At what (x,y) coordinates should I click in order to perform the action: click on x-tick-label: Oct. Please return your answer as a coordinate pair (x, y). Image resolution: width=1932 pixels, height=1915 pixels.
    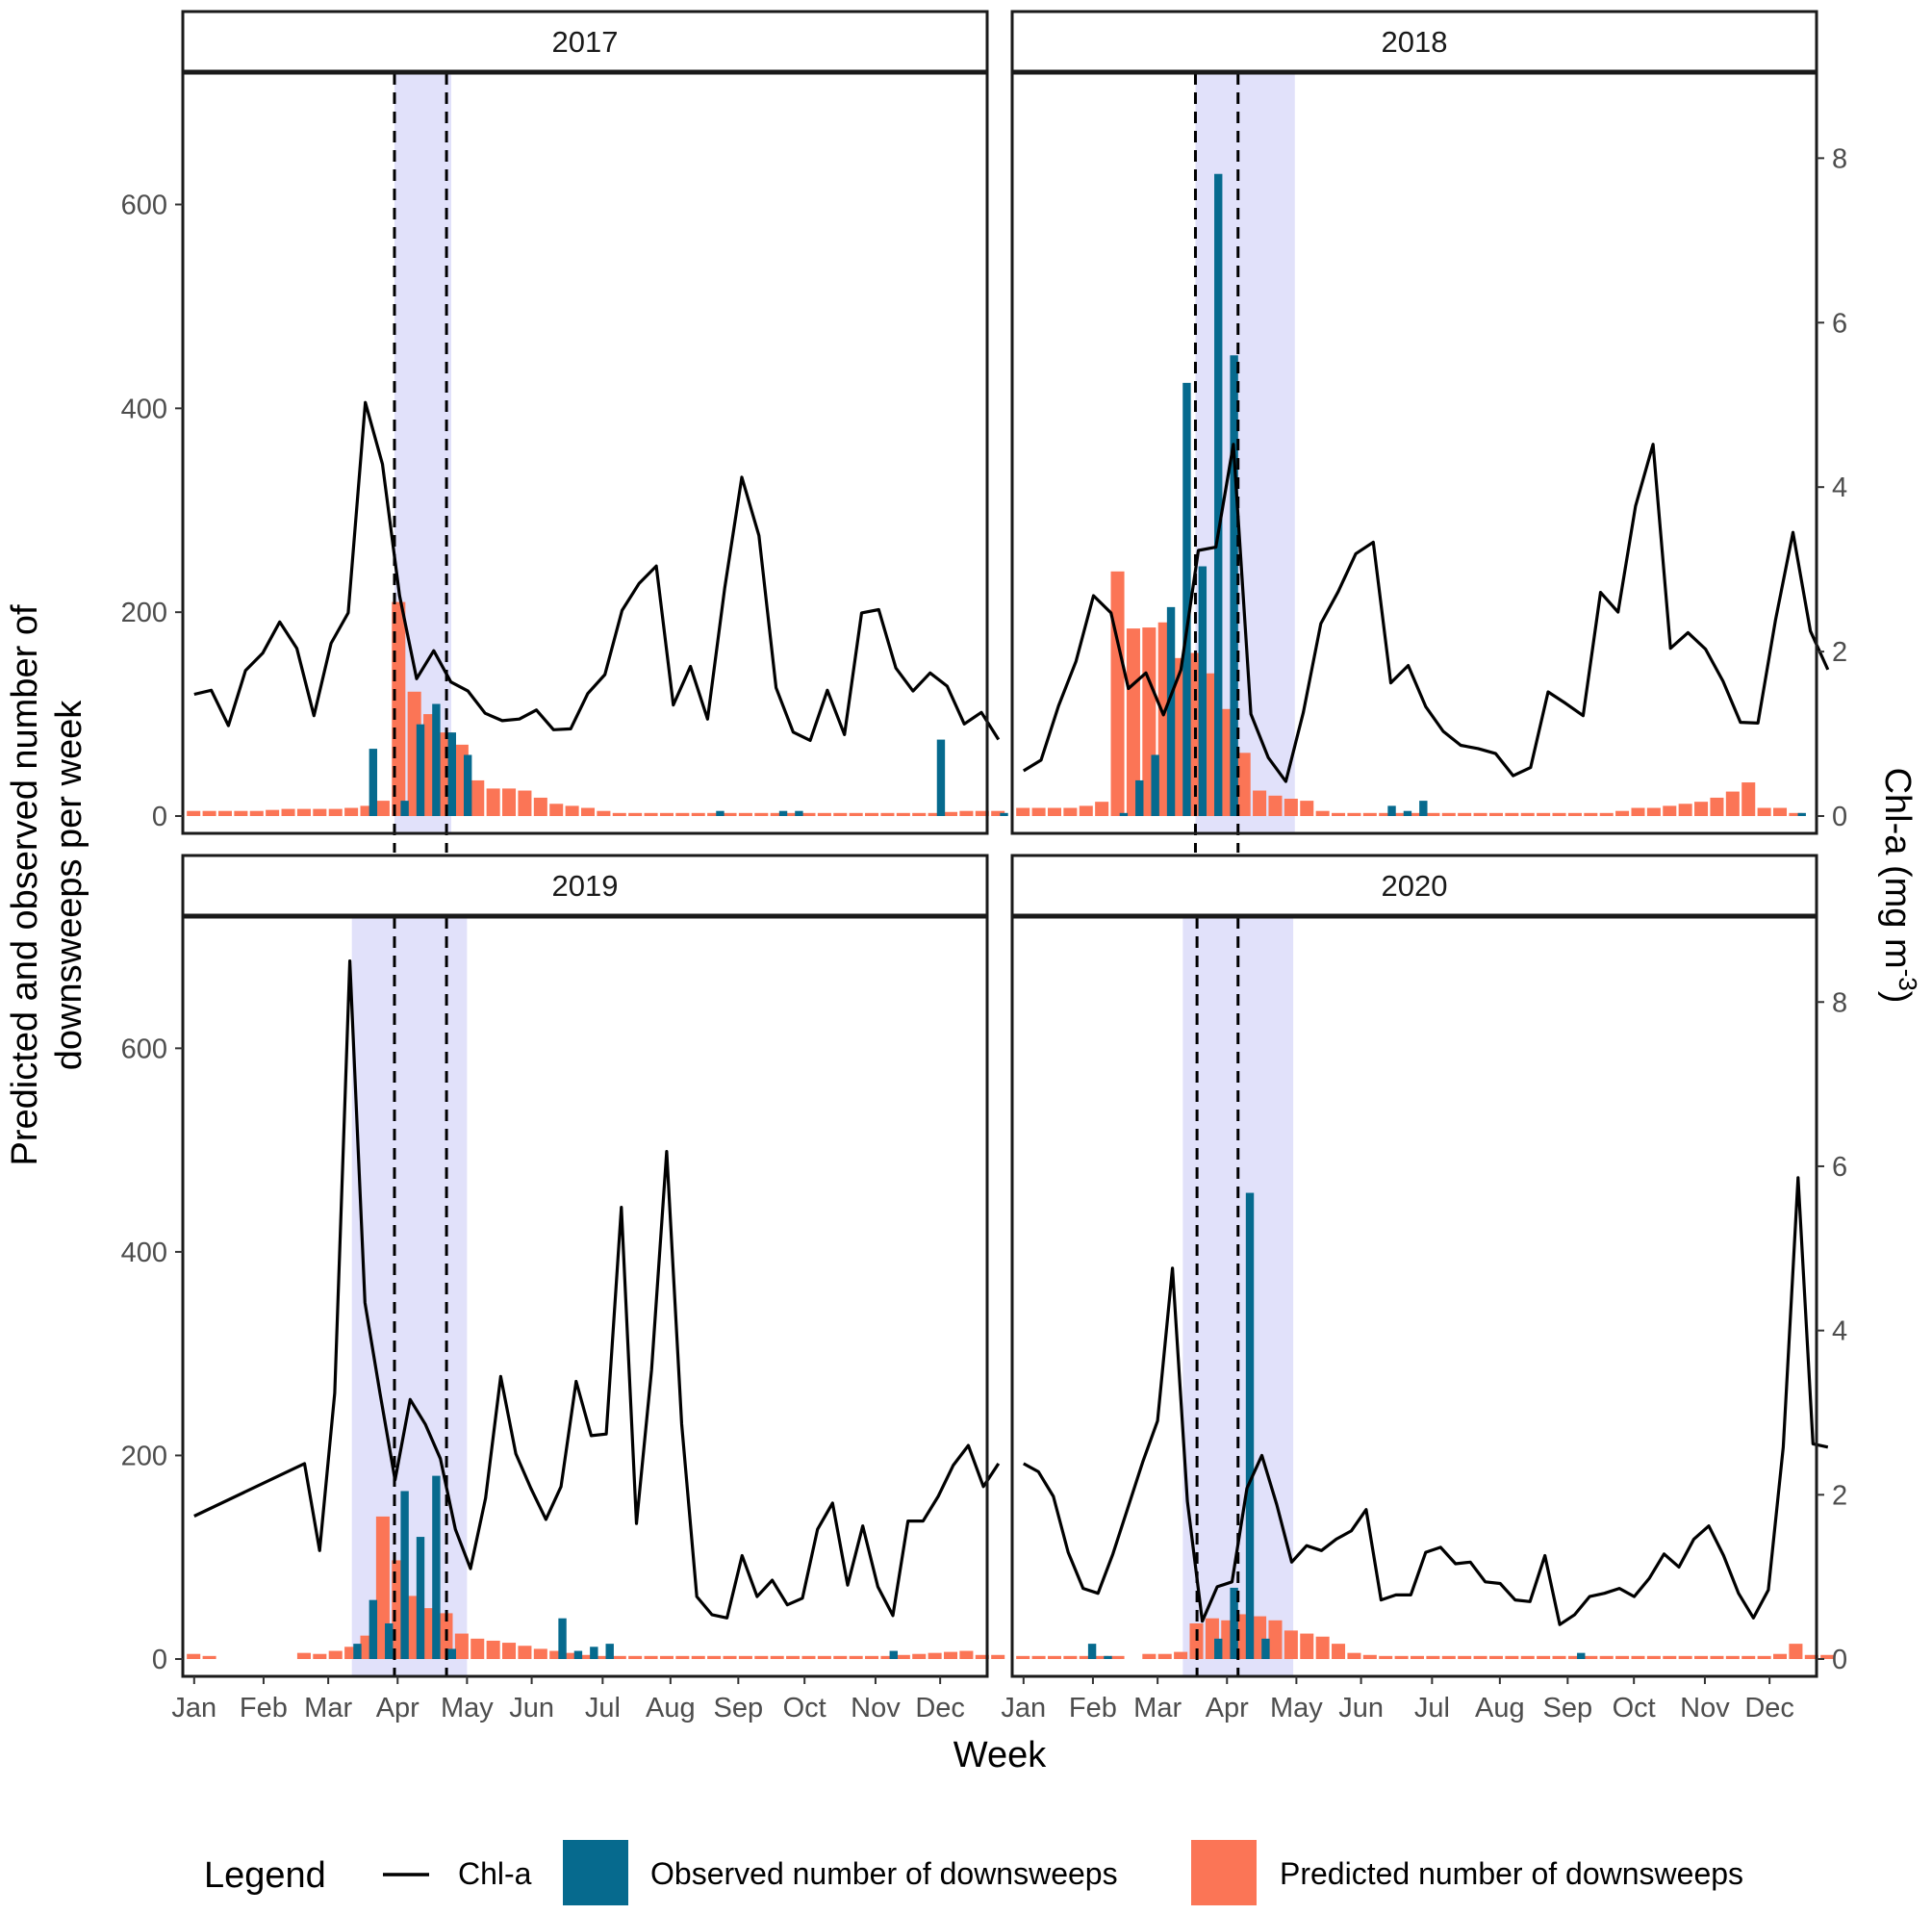
    Looking at the image, I should click on (804, 1709).